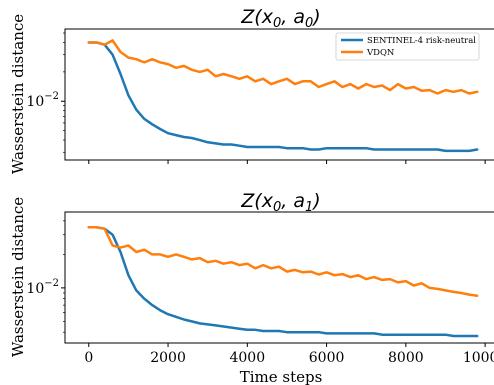 Image resolution: width=494 pixels, height=385 pixels. What do you see at coordinates (247, 358) in the screenshot?
I see `x-tick-label: 4000` at bounding box center [247, 358].